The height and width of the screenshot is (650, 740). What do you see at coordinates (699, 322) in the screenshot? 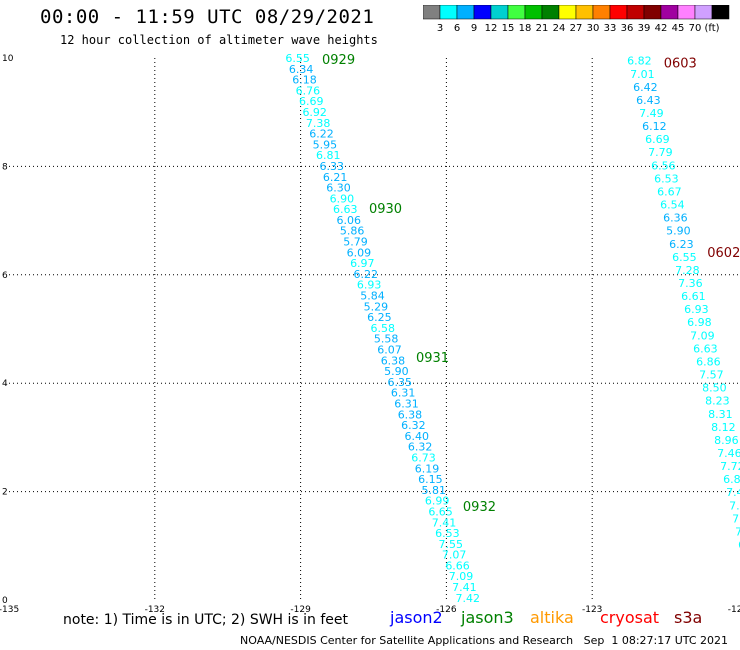
I see `wave-height-value: 6.98` at bounding box center [699, 322].